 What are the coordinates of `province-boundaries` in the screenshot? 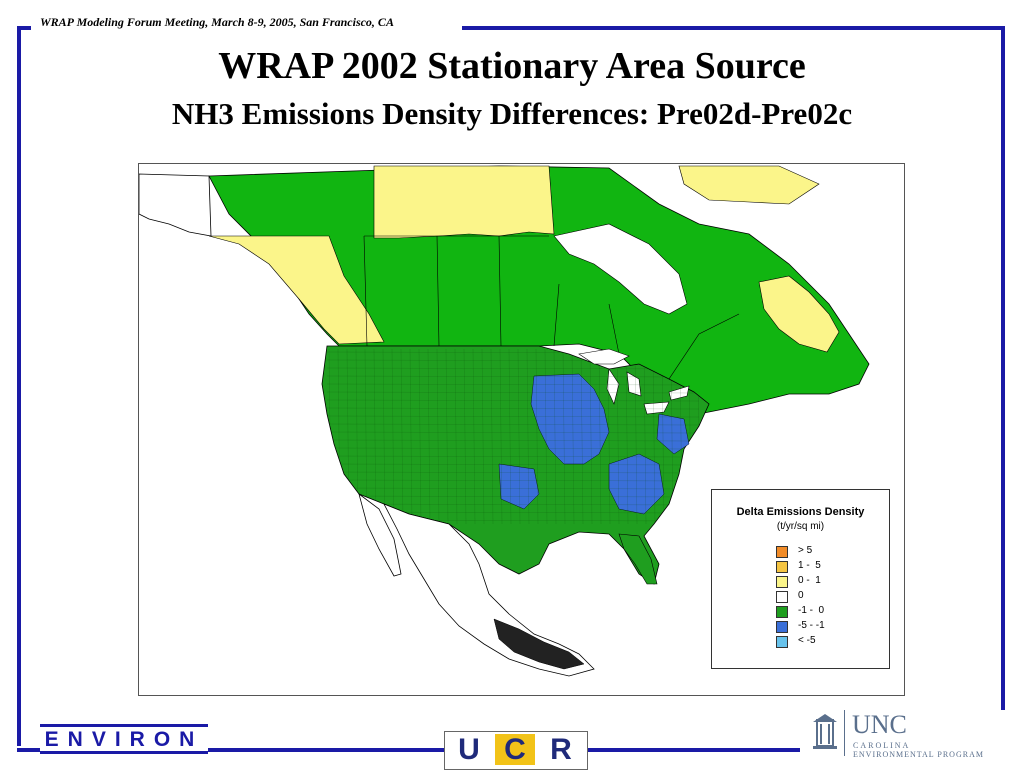 It's located at (551, 315).